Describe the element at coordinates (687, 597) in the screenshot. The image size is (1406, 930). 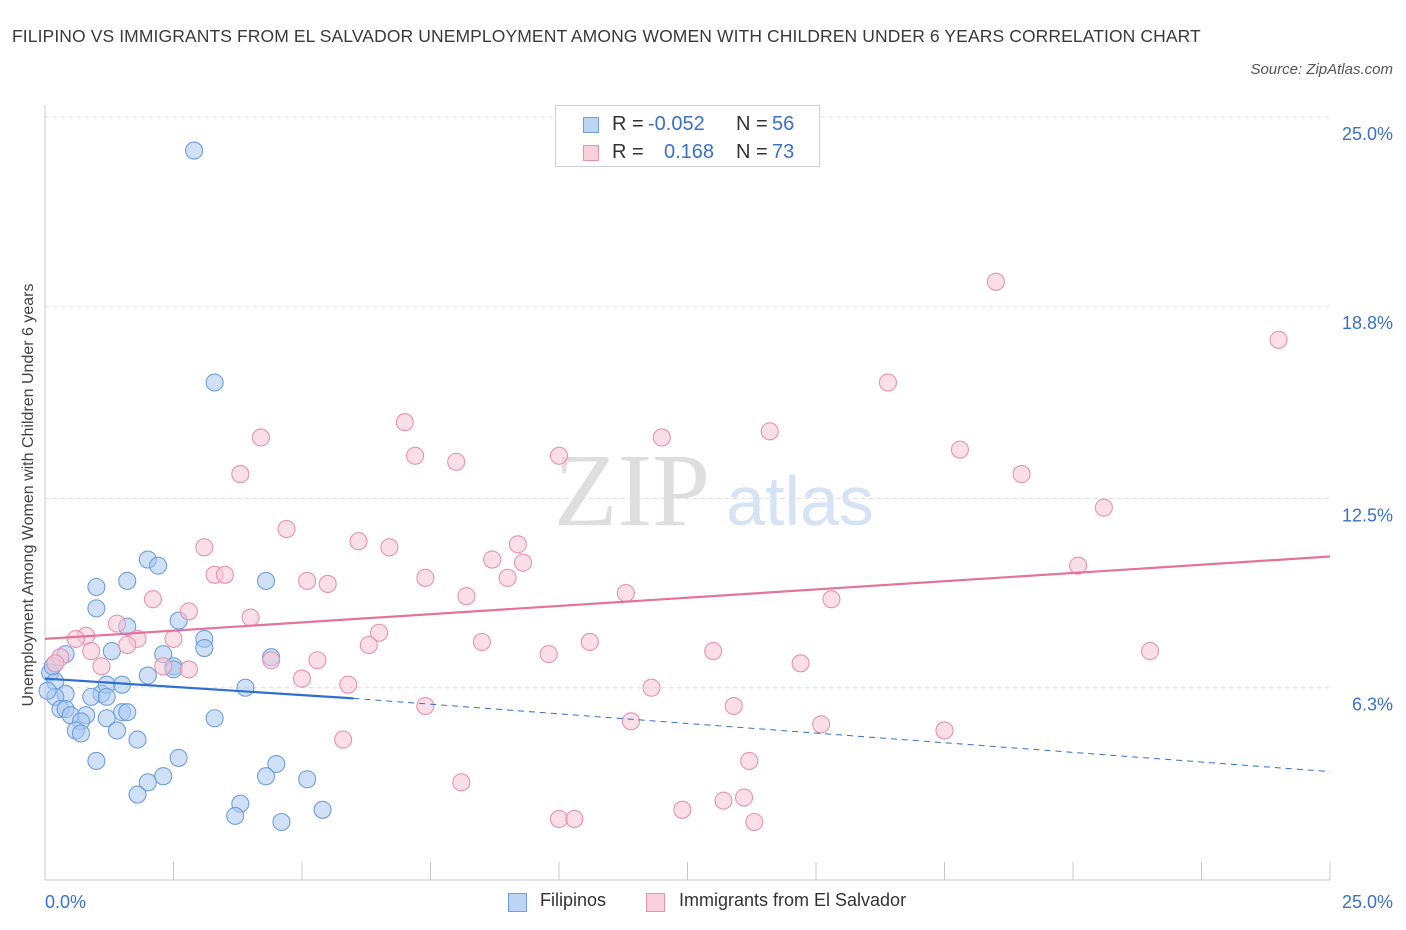
I see `el-salvador-trend-line` at that location.